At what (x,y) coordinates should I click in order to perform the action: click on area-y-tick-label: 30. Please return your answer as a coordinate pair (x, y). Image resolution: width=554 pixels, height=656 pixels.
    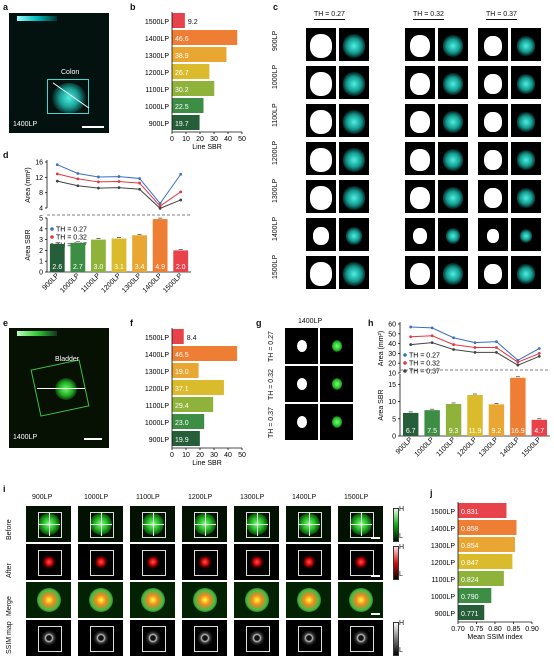
    Looking at the image, I should click on (392, 354).